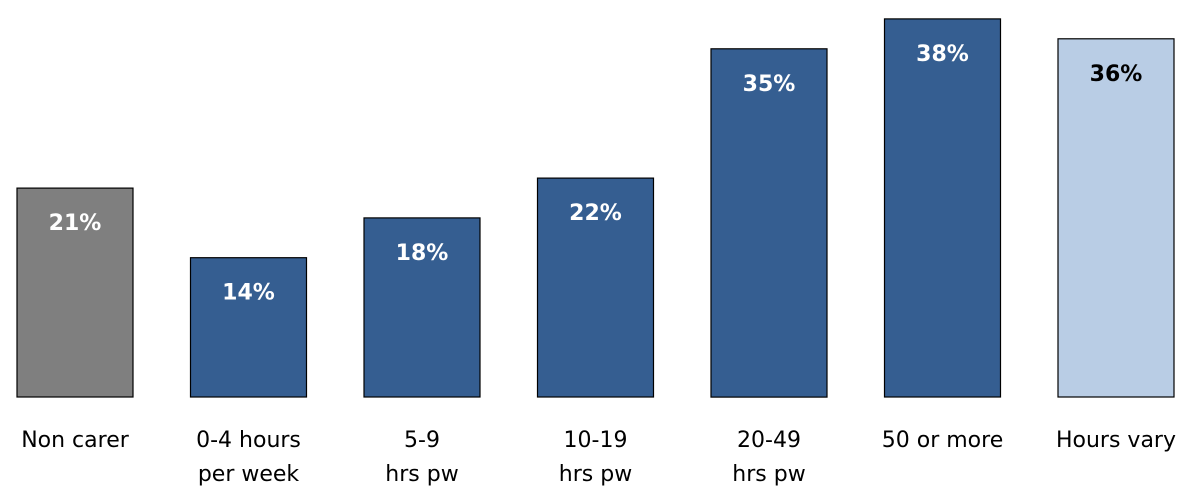  What do you see at coordinates (248, 440) in the screenshot?
I see `category-label-1-line-0: 0-4 hours` at bounding box center [248, 440].